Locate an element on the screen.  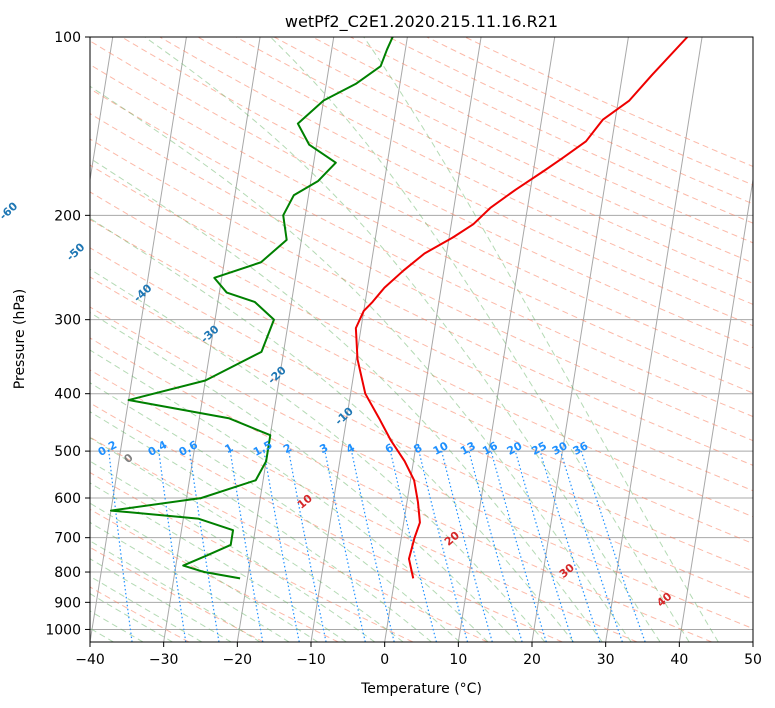
y-tick-label: 900 is located at coordinates (67, 603).